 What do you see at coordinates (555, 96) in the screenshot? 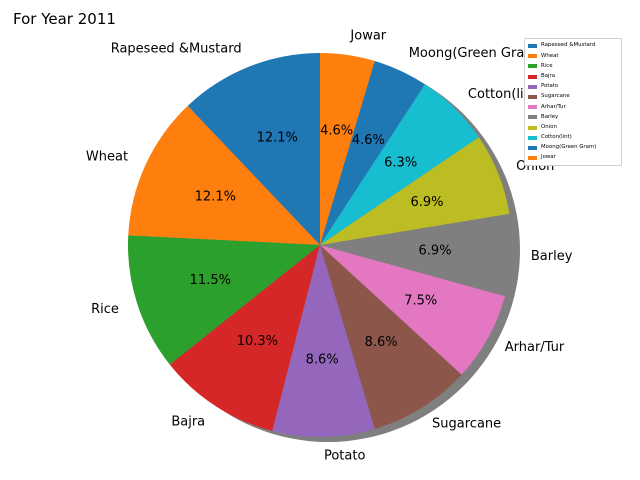
I see `legend-label: Sugarcane` at bounding box center [555, 96].